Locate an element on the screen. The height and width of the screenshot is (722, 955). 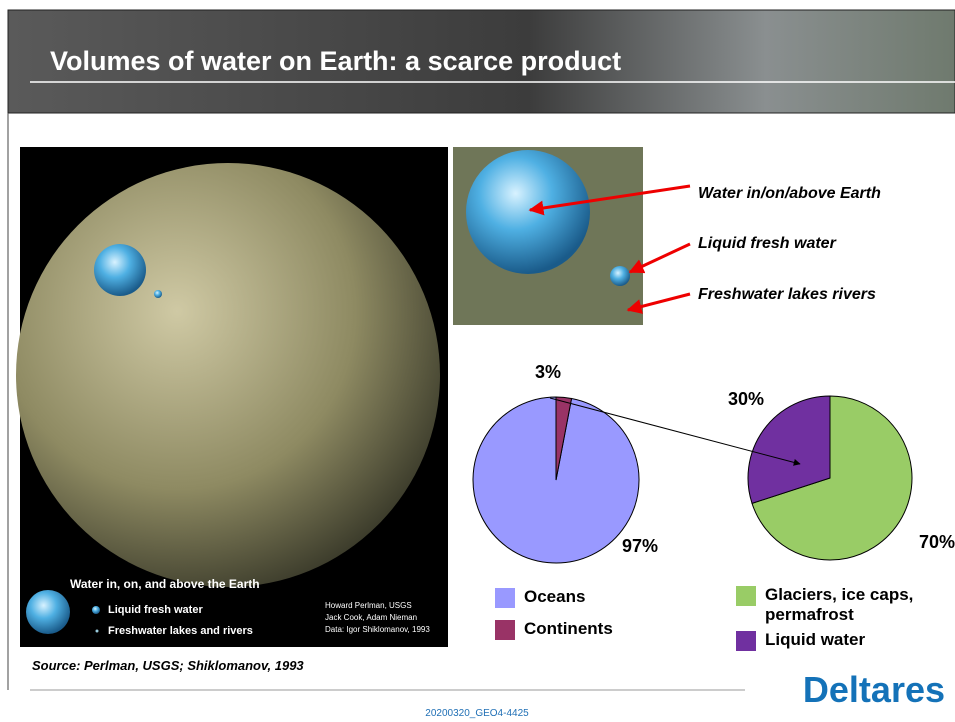
zoom-water-sphere is located at coordinates (528, 212).